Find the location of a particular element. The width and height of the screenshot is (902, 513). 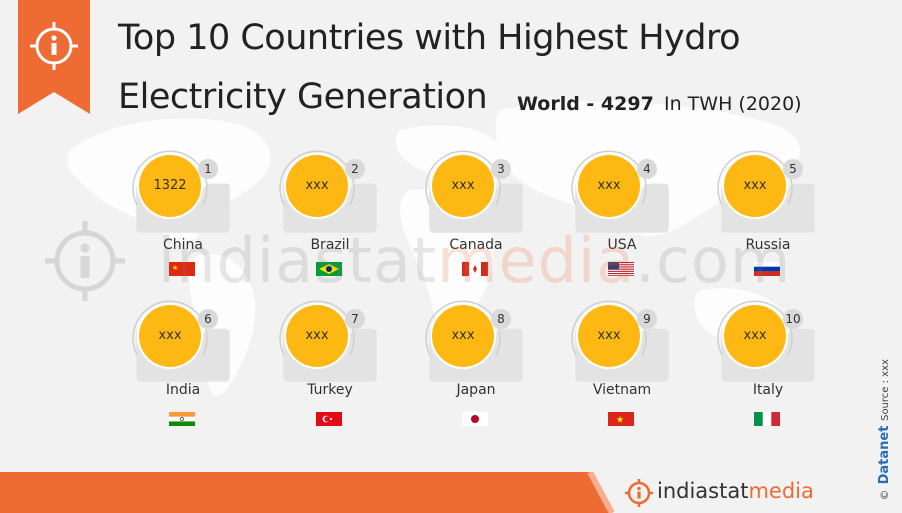

world-total: World - 4297 is located at coordinates (585, 104).